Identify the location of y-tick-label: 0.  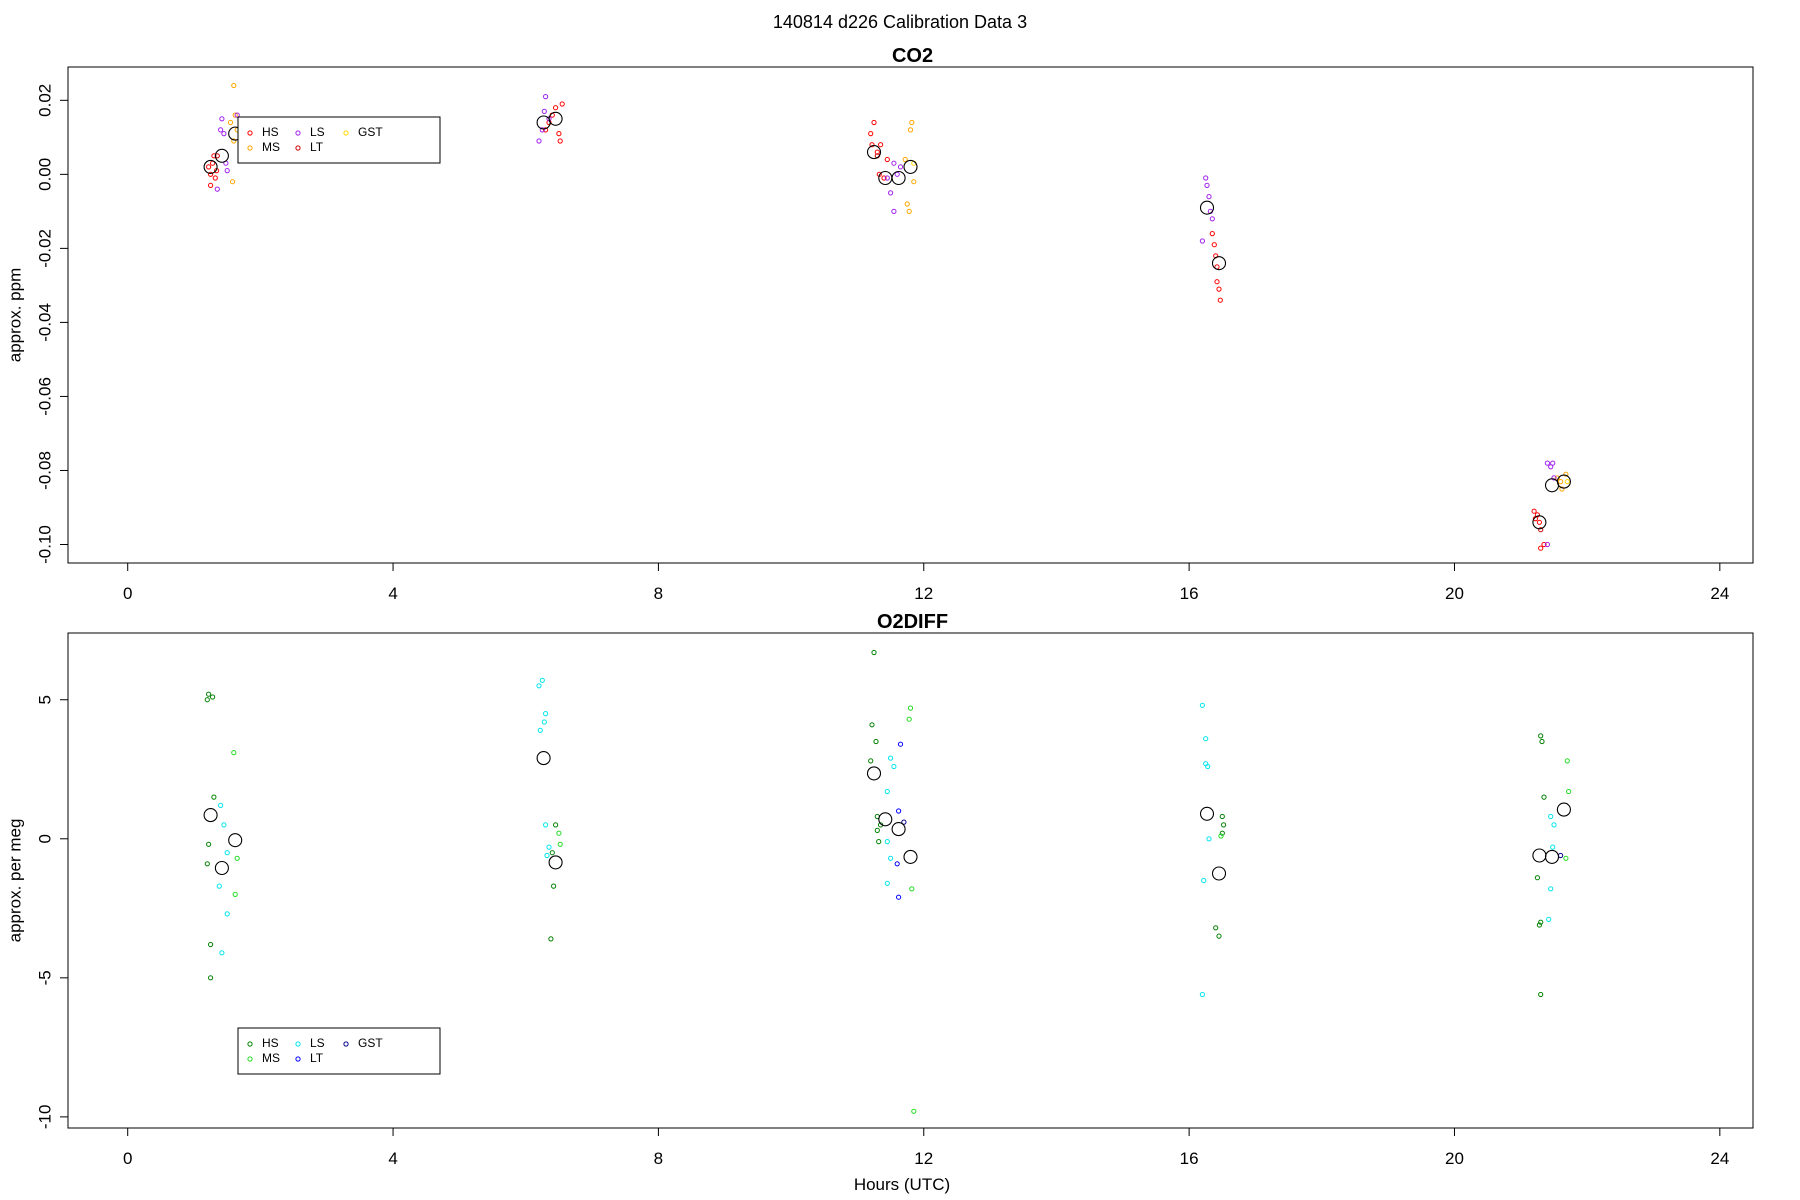
(44, 838).